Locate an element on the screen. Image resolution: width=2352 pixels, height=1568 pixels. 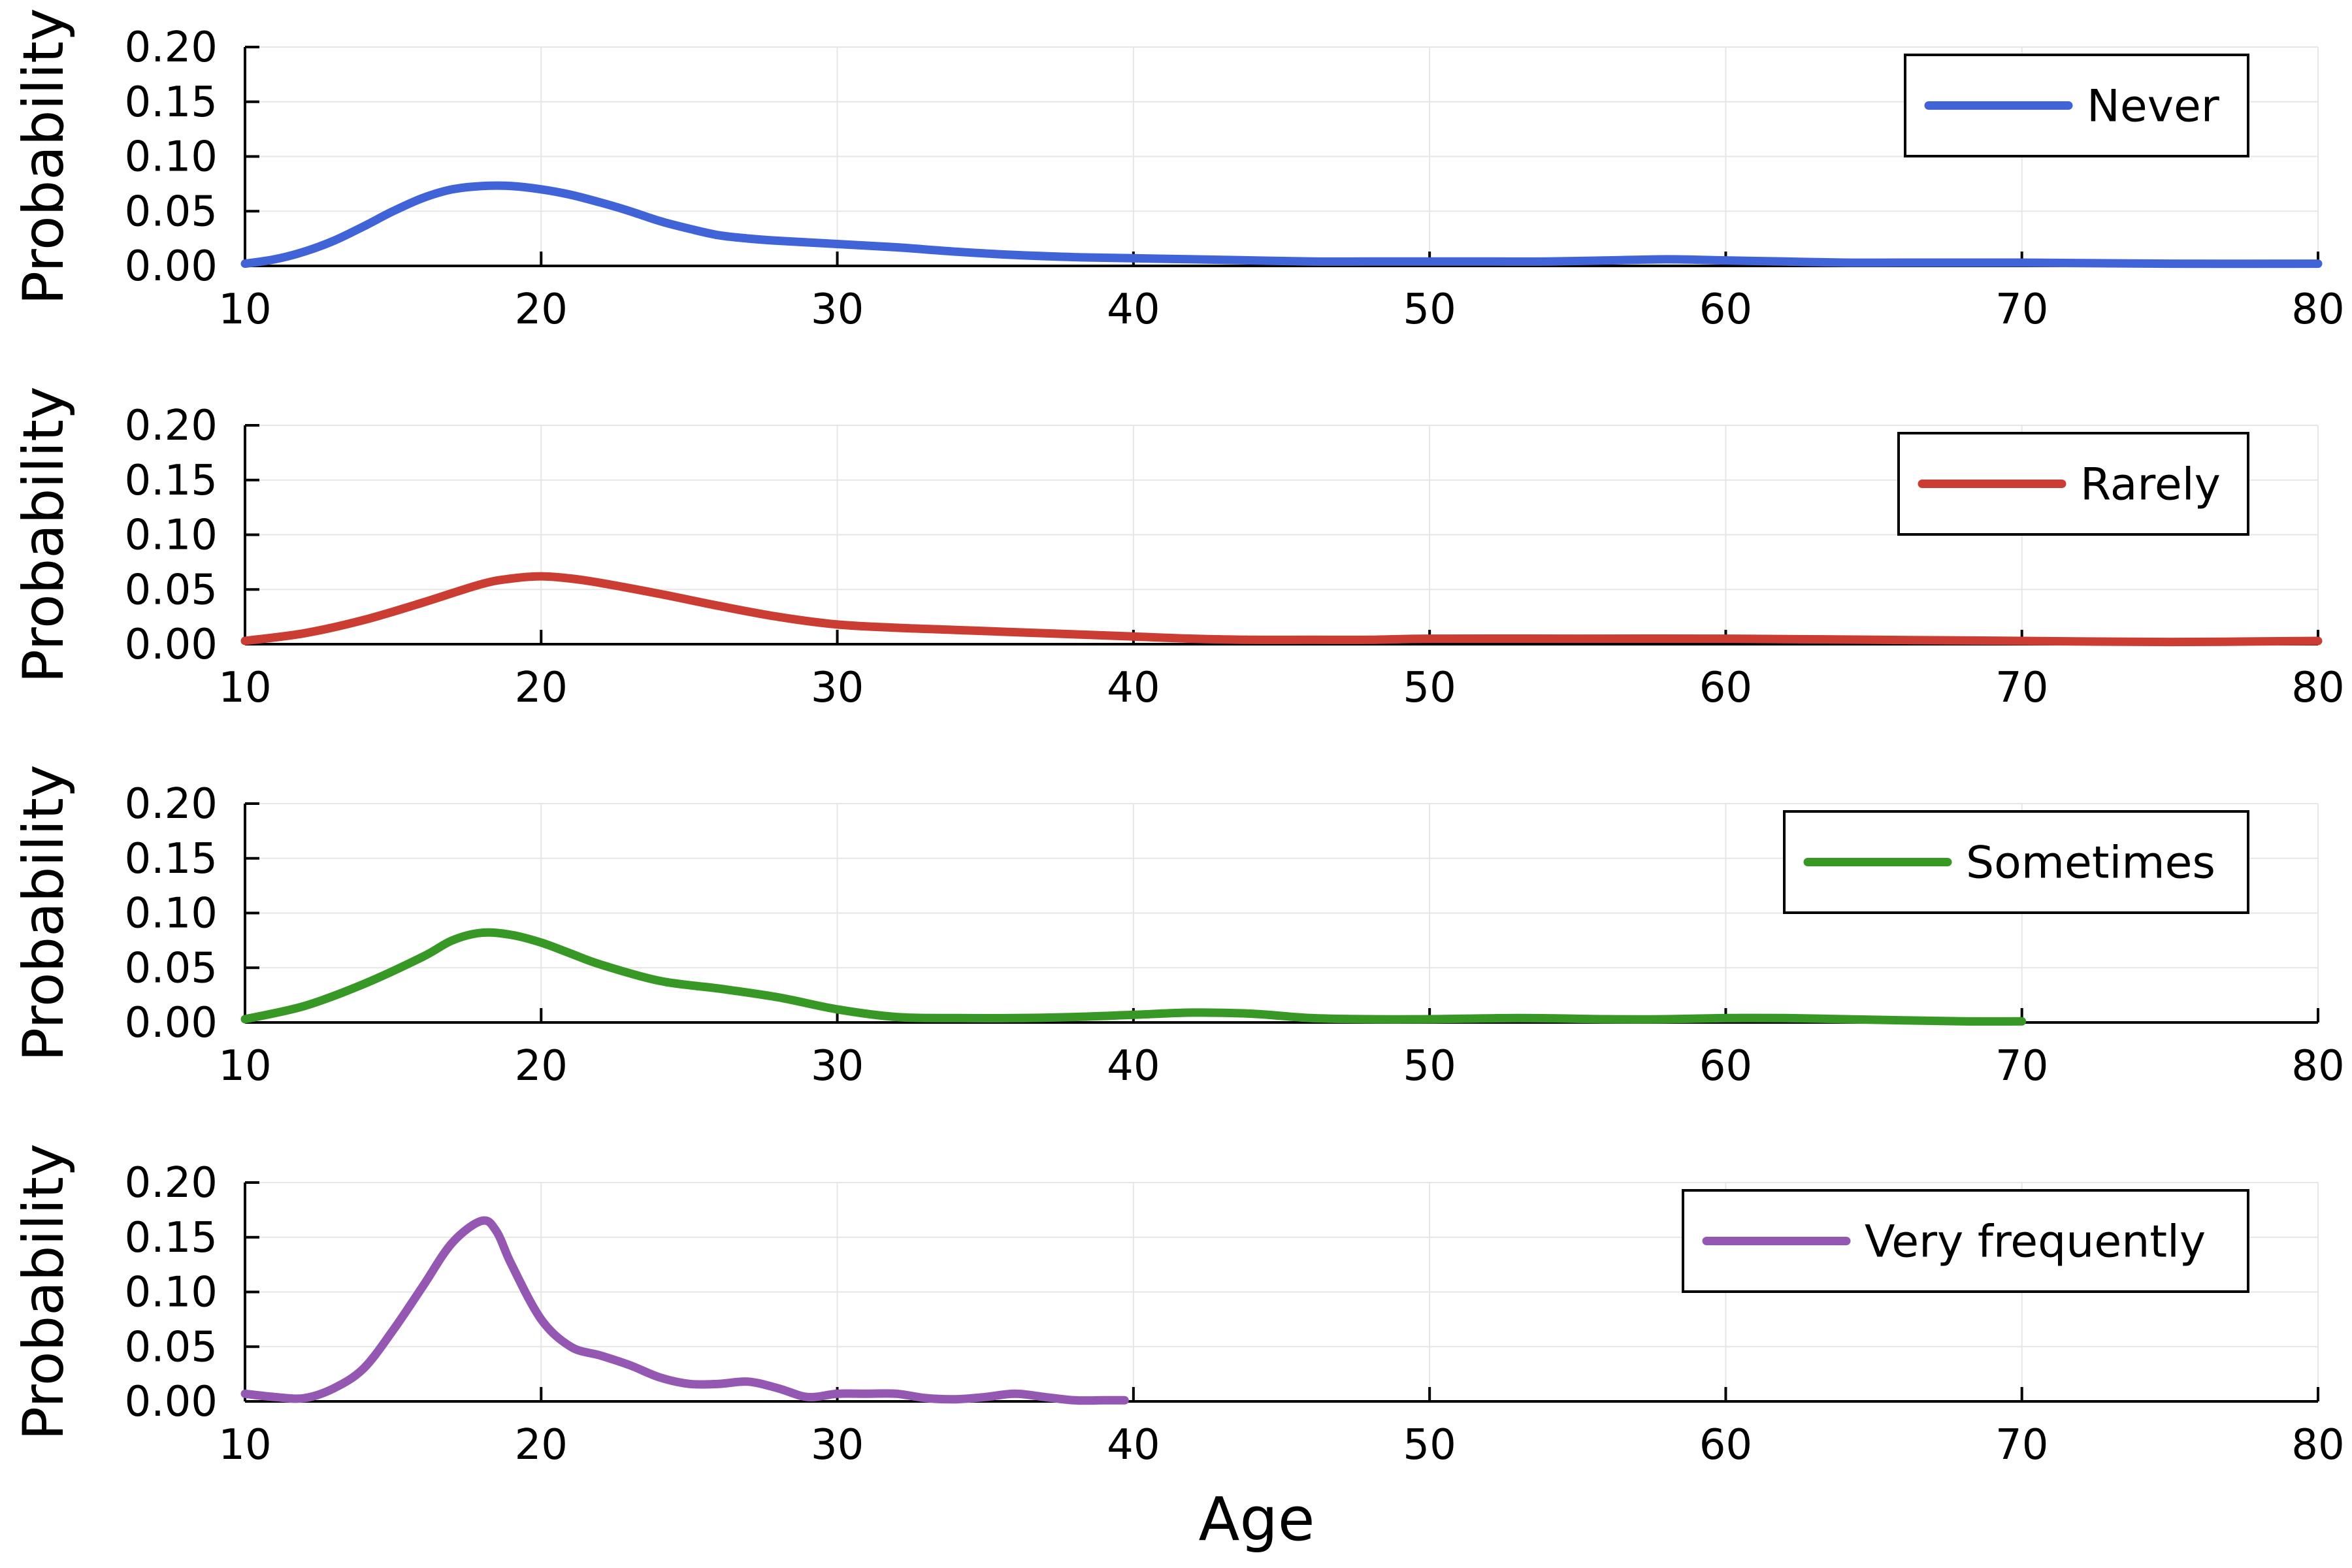
series-line-never is located at coordinates (1281, 225).